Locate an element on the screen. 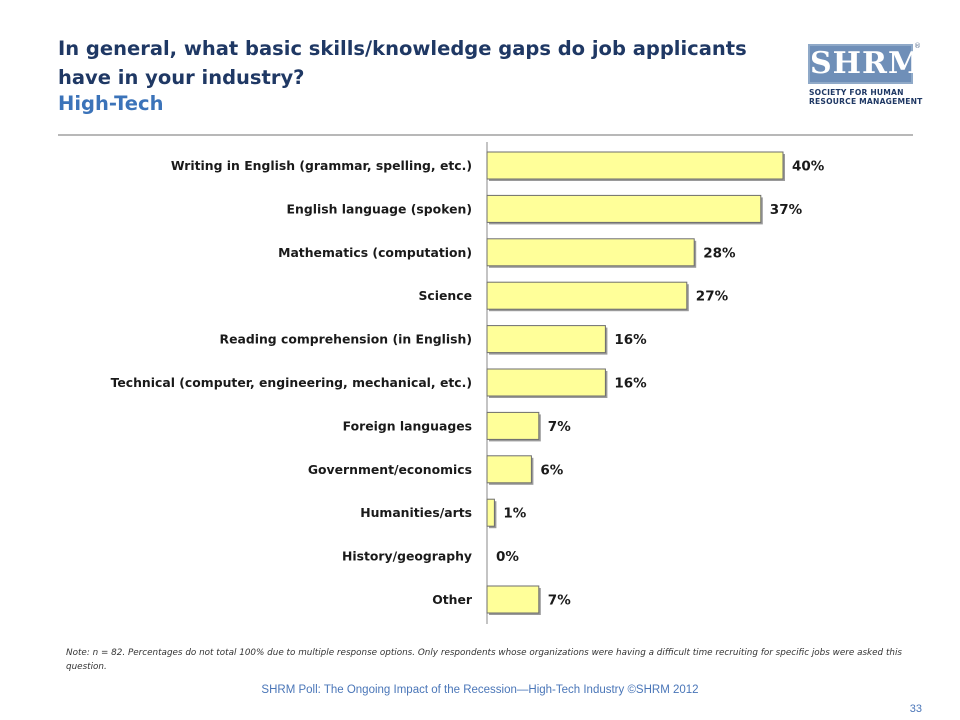 The image size is (960, 720). logo-registered-mark: ® is located at coordinates (917, 46).